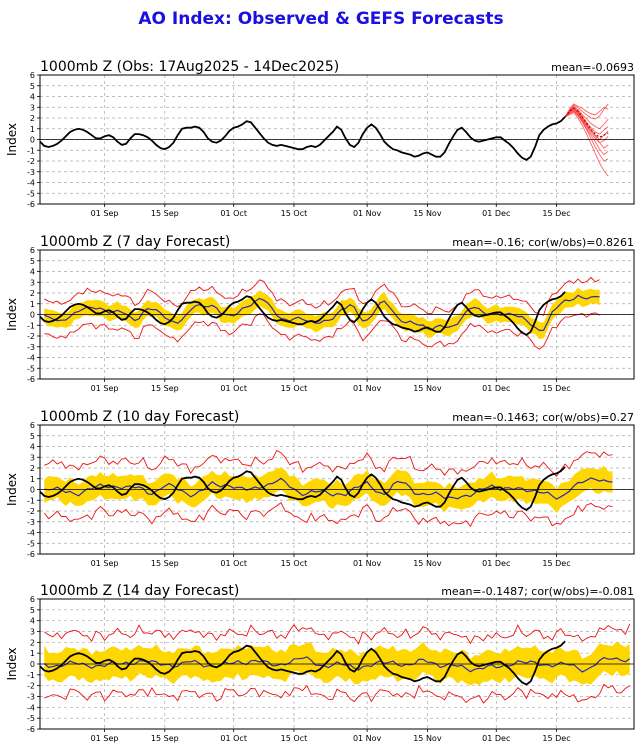 The height and width of the screenshot is (750, 642). What do you see at coordinates (135, 242) in the screenshot?
I see `panel-title: 1000mb Z (7 day Forecast)` at bounding box center [135, 242].